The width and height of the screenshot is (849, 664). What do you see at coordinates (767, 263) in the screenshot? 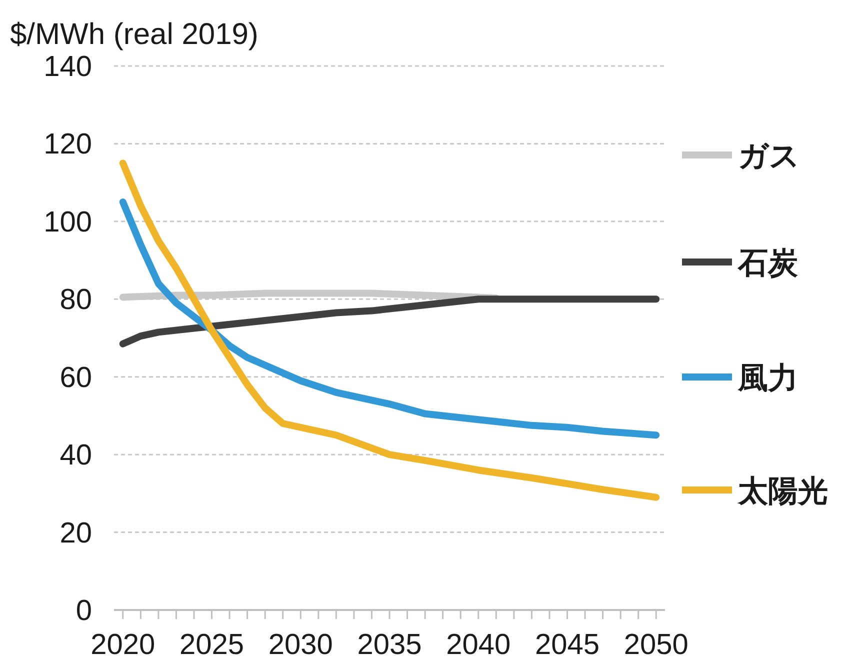
I see `legend-label: 石炭` at bounding box center [767, 263].